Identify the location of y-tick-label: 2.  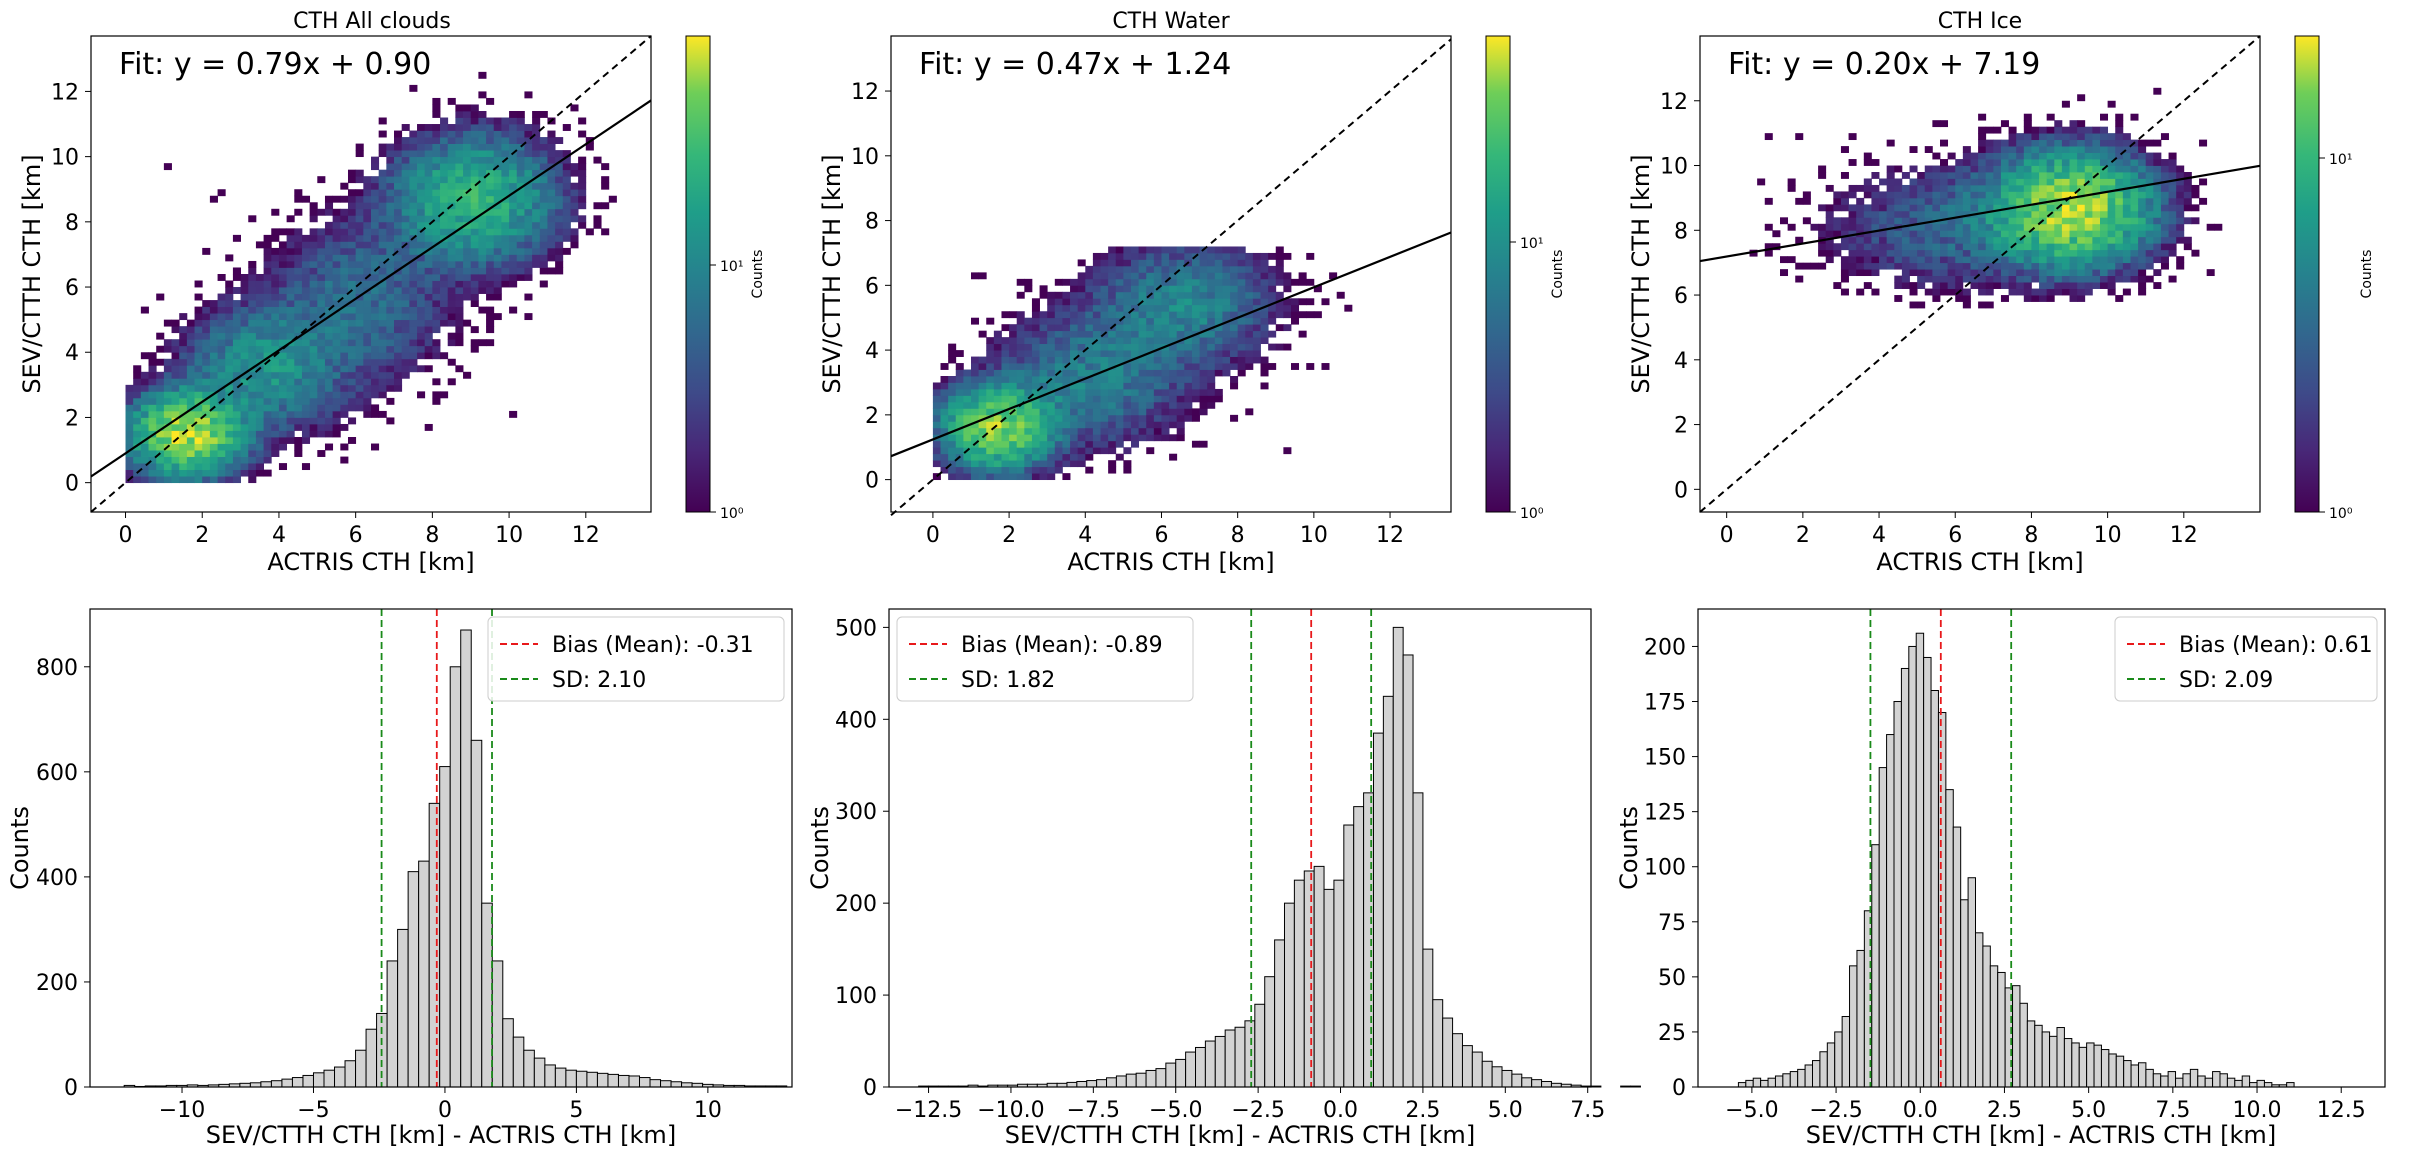
(1681, 426).